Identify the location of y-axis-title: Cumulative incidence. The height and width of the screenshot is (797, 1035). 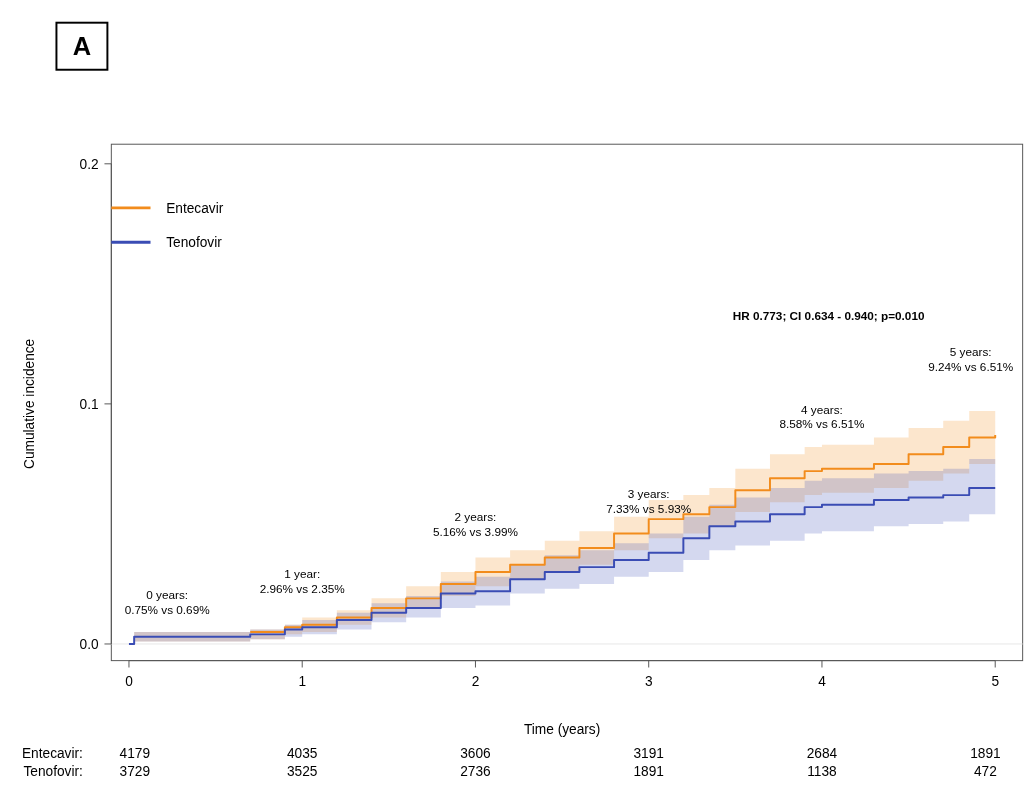
(29, 404).